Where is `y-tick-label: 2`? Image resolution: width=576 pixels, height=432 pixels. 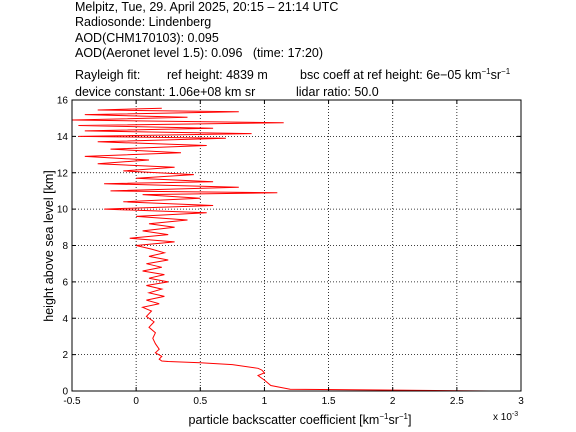
y-tick-label: 2 is located at coordinates (65, 355).